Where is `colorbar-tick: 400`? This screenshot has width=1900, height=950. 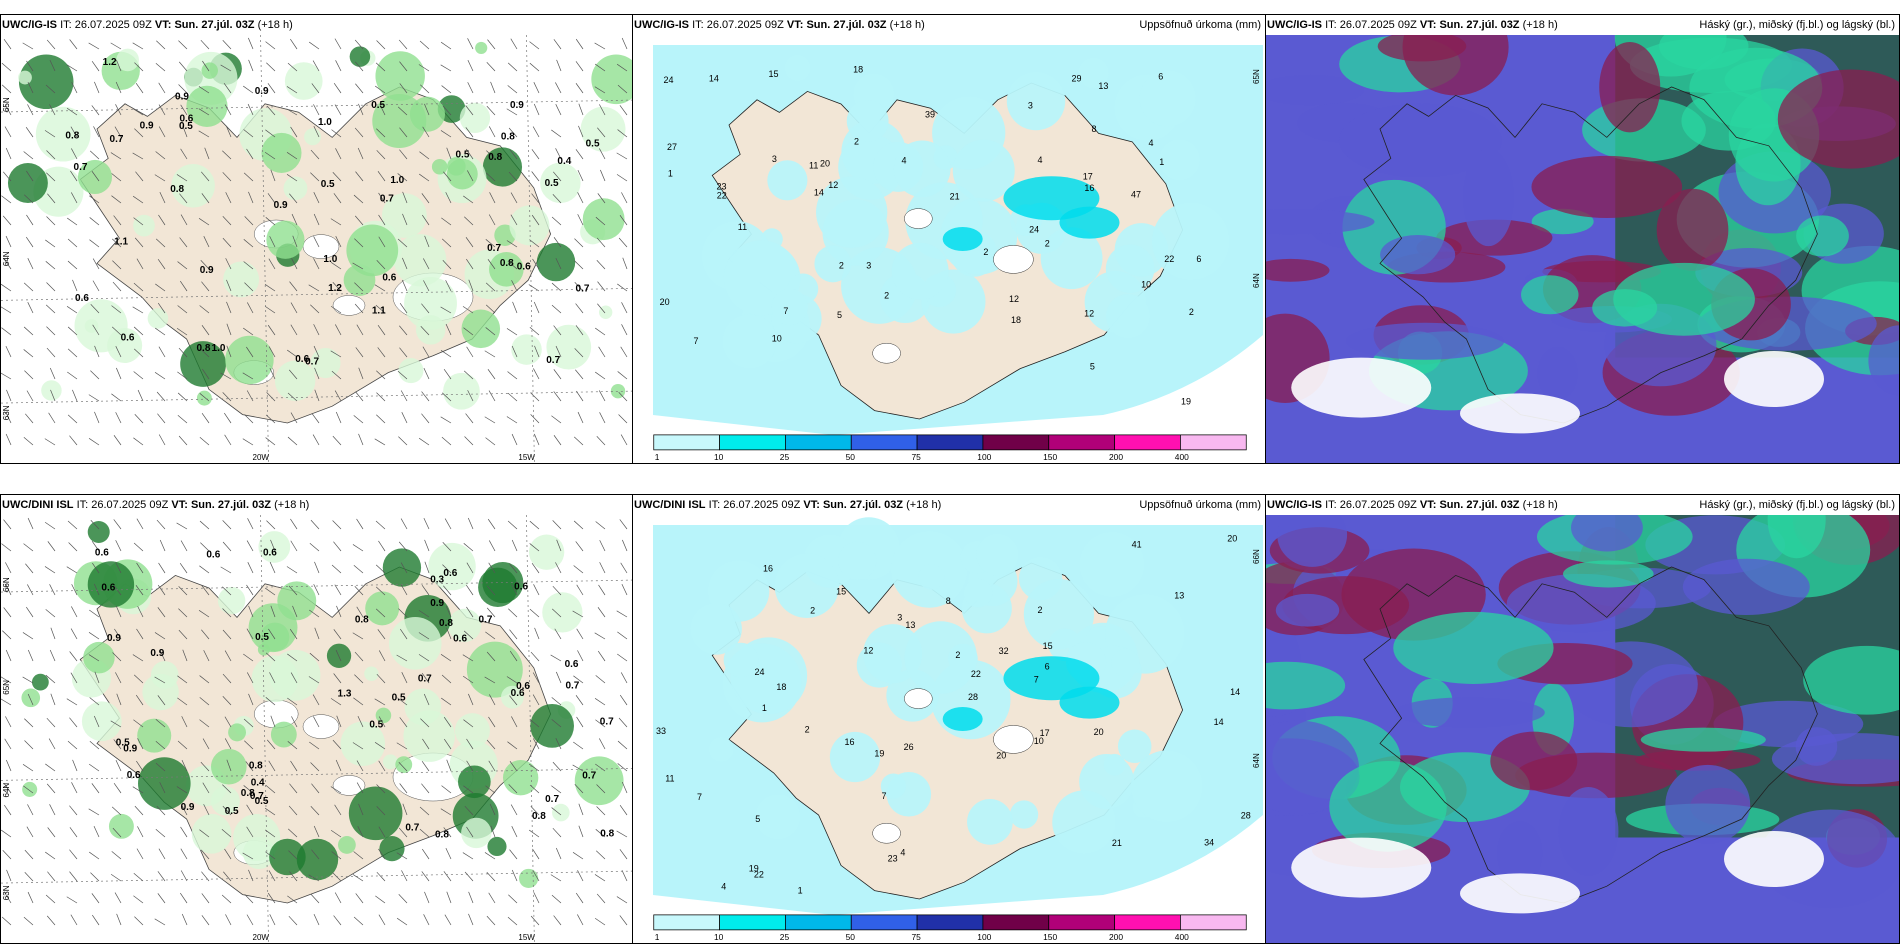 colorbar-tick: 400 is located at coordinates (1182, 937).